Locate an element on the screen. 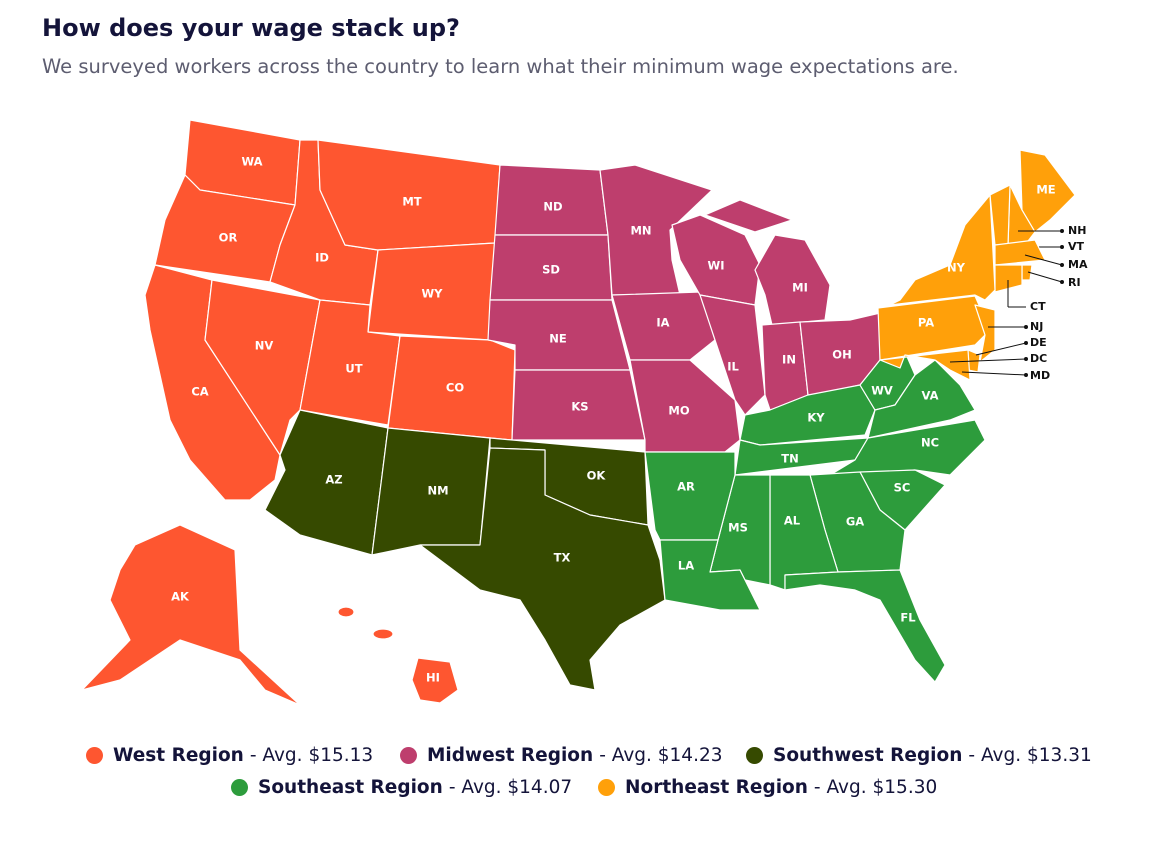 This screenshot has width=1166, height=860. state-label: MA is located at coordinates (1078, 264).